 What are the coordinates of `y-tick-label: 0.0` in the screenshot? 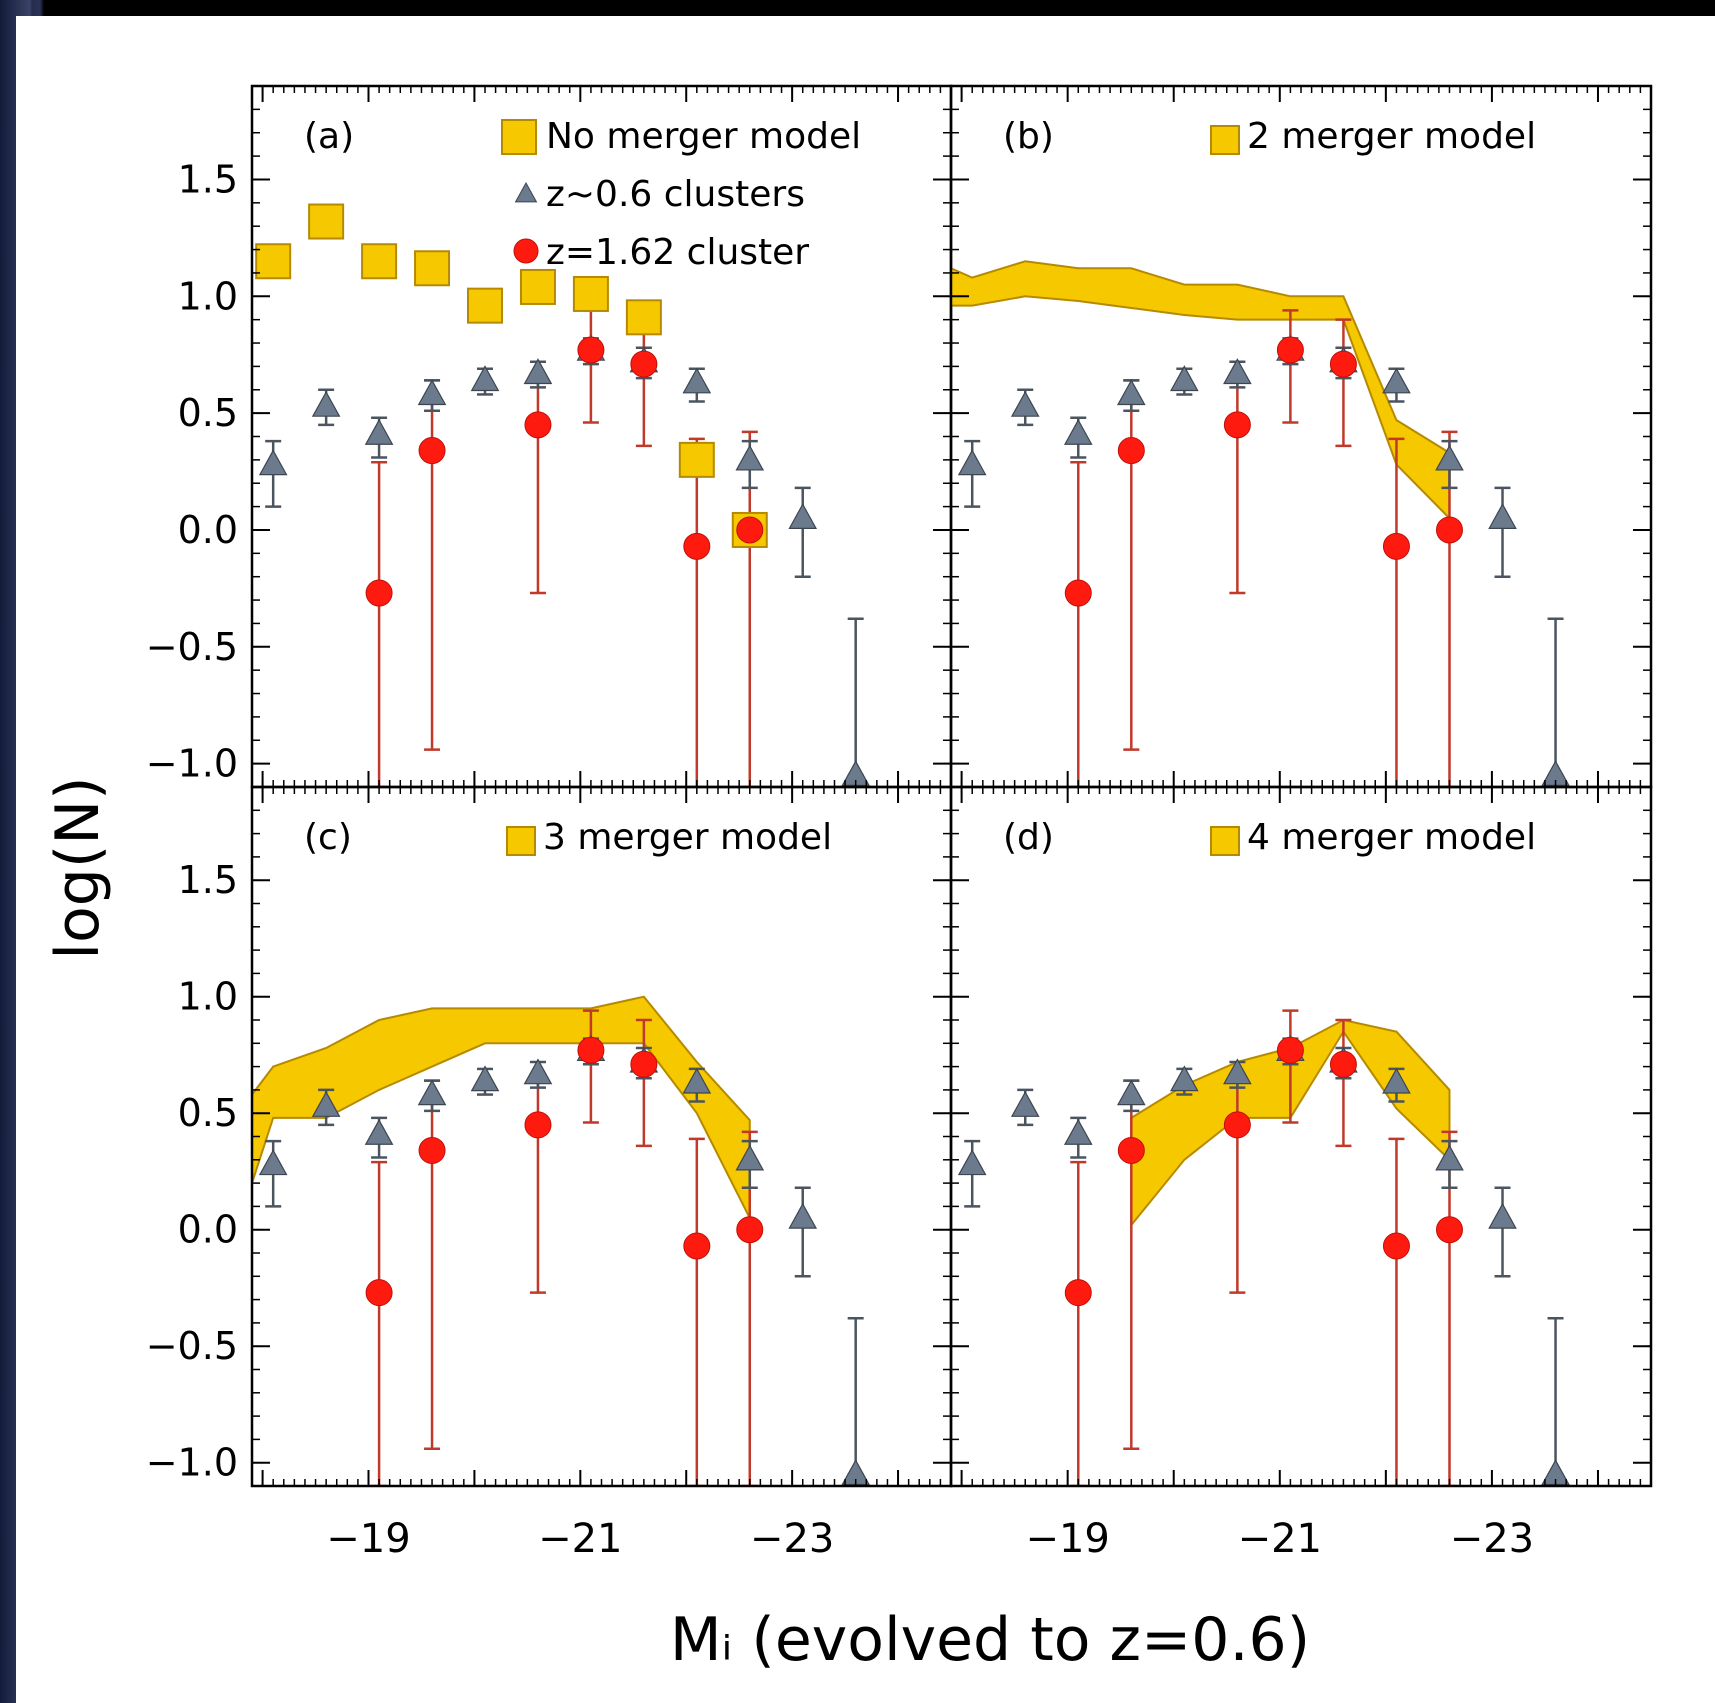 It's located at (208, 1230).